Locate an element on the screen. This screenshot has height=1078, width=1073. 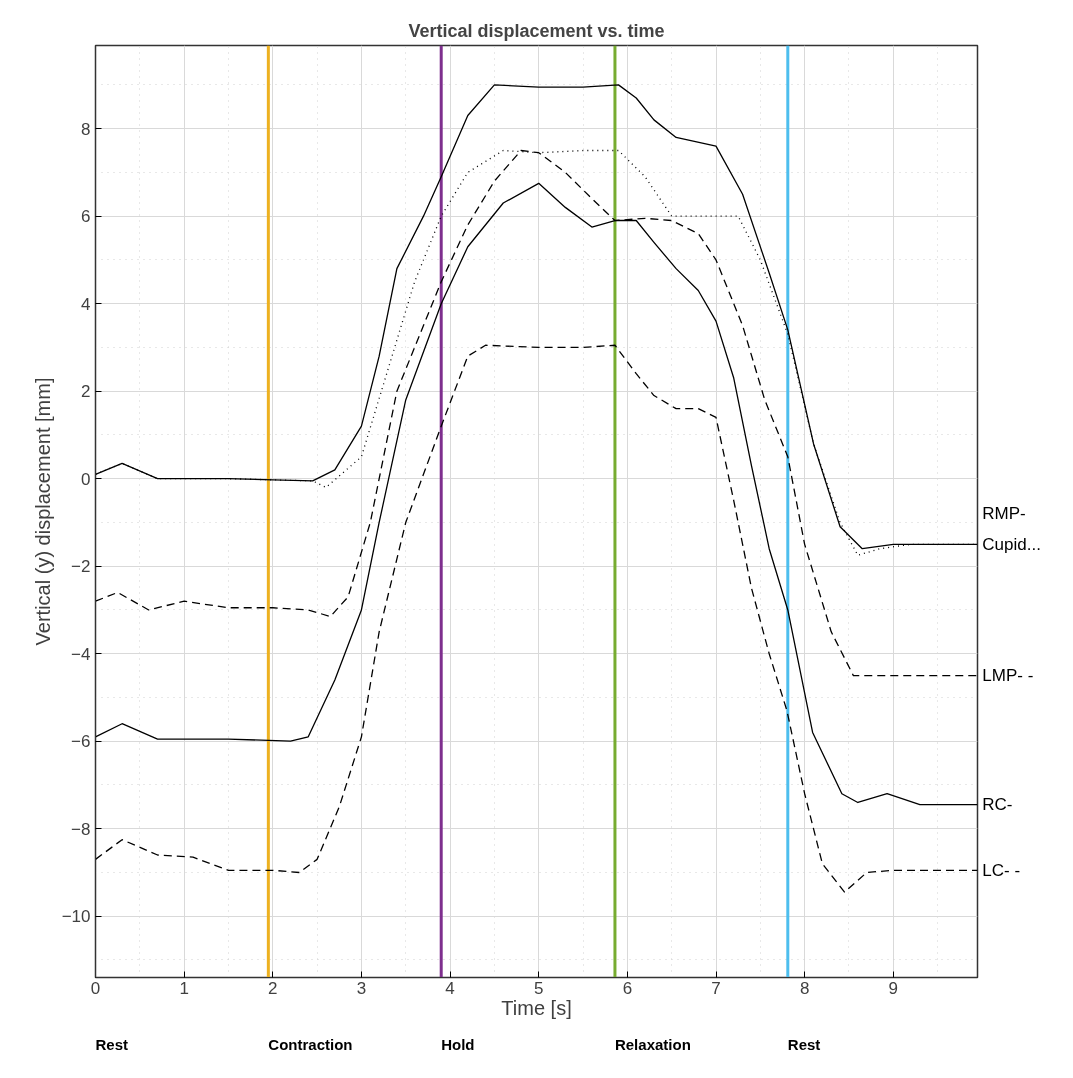
x-tick-label: 9 is located at coordinates (893, 988).